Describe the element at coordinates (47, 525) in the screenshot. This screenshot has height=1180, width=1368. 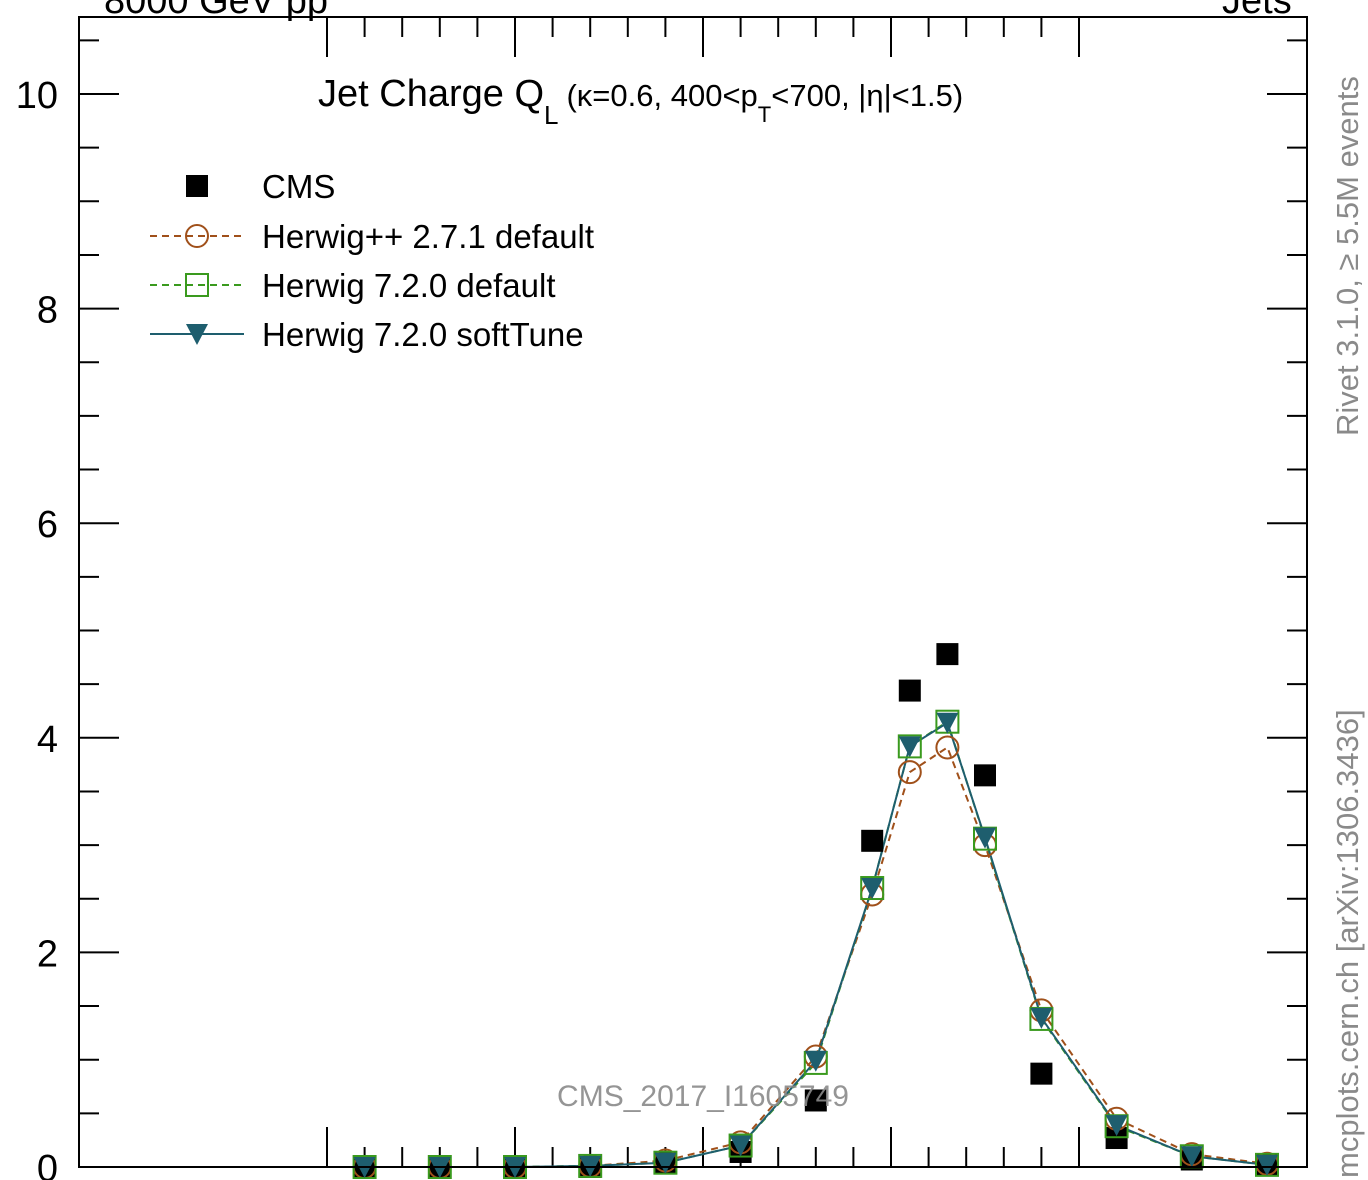
I see `y-tick-label: 6` at that location.